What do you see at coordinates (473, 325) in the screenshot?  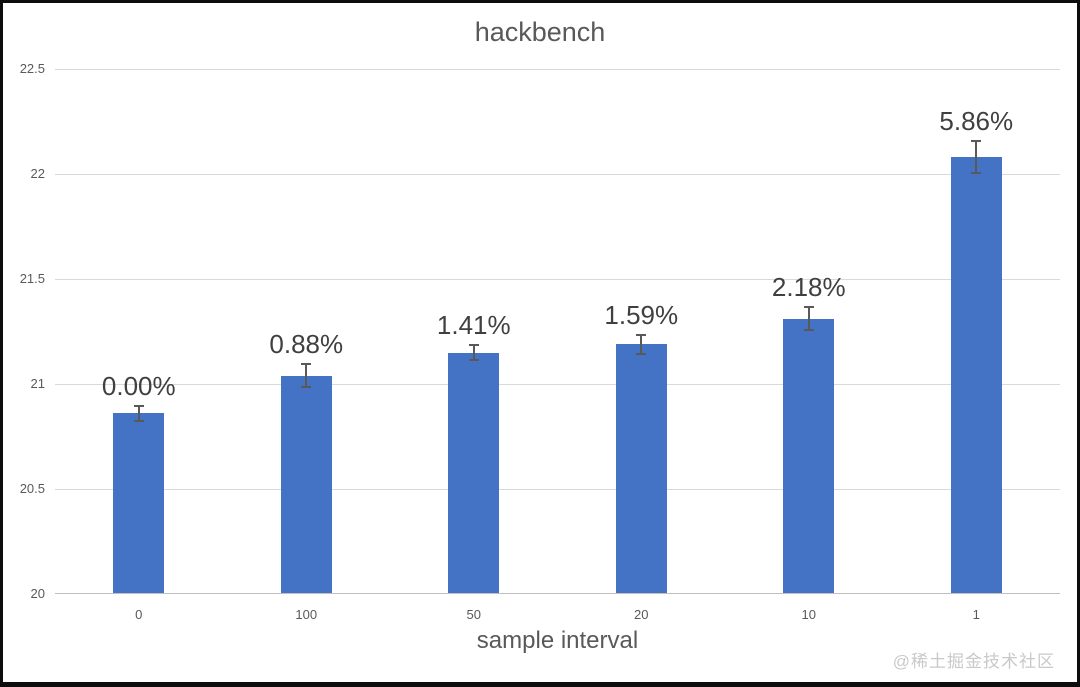 I see `value-label: 1.41%` at bounding box center [473, 325].